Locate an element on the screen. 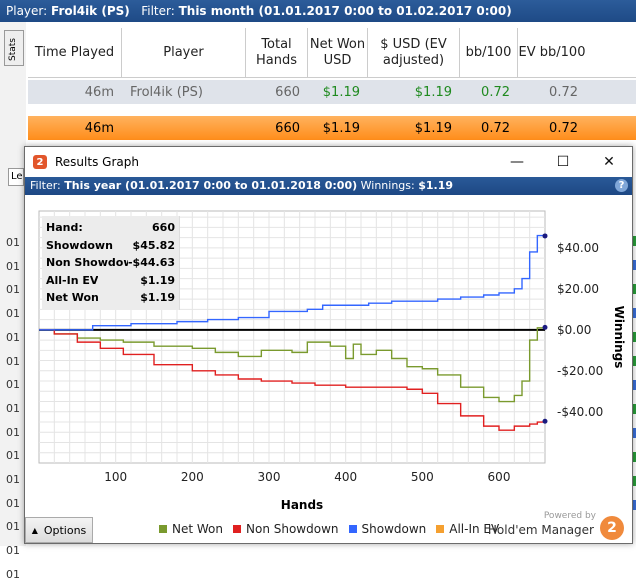 This screenshot has height=581, width=636. cell-player: Frol4ik (PS) is located at coordinates (166, 92).